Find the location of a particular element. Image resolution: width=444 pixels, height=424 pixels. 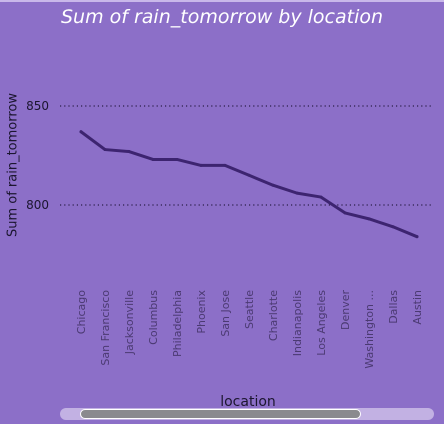

x-tick-label: Jacksonville is located at coordinates (129, 323).